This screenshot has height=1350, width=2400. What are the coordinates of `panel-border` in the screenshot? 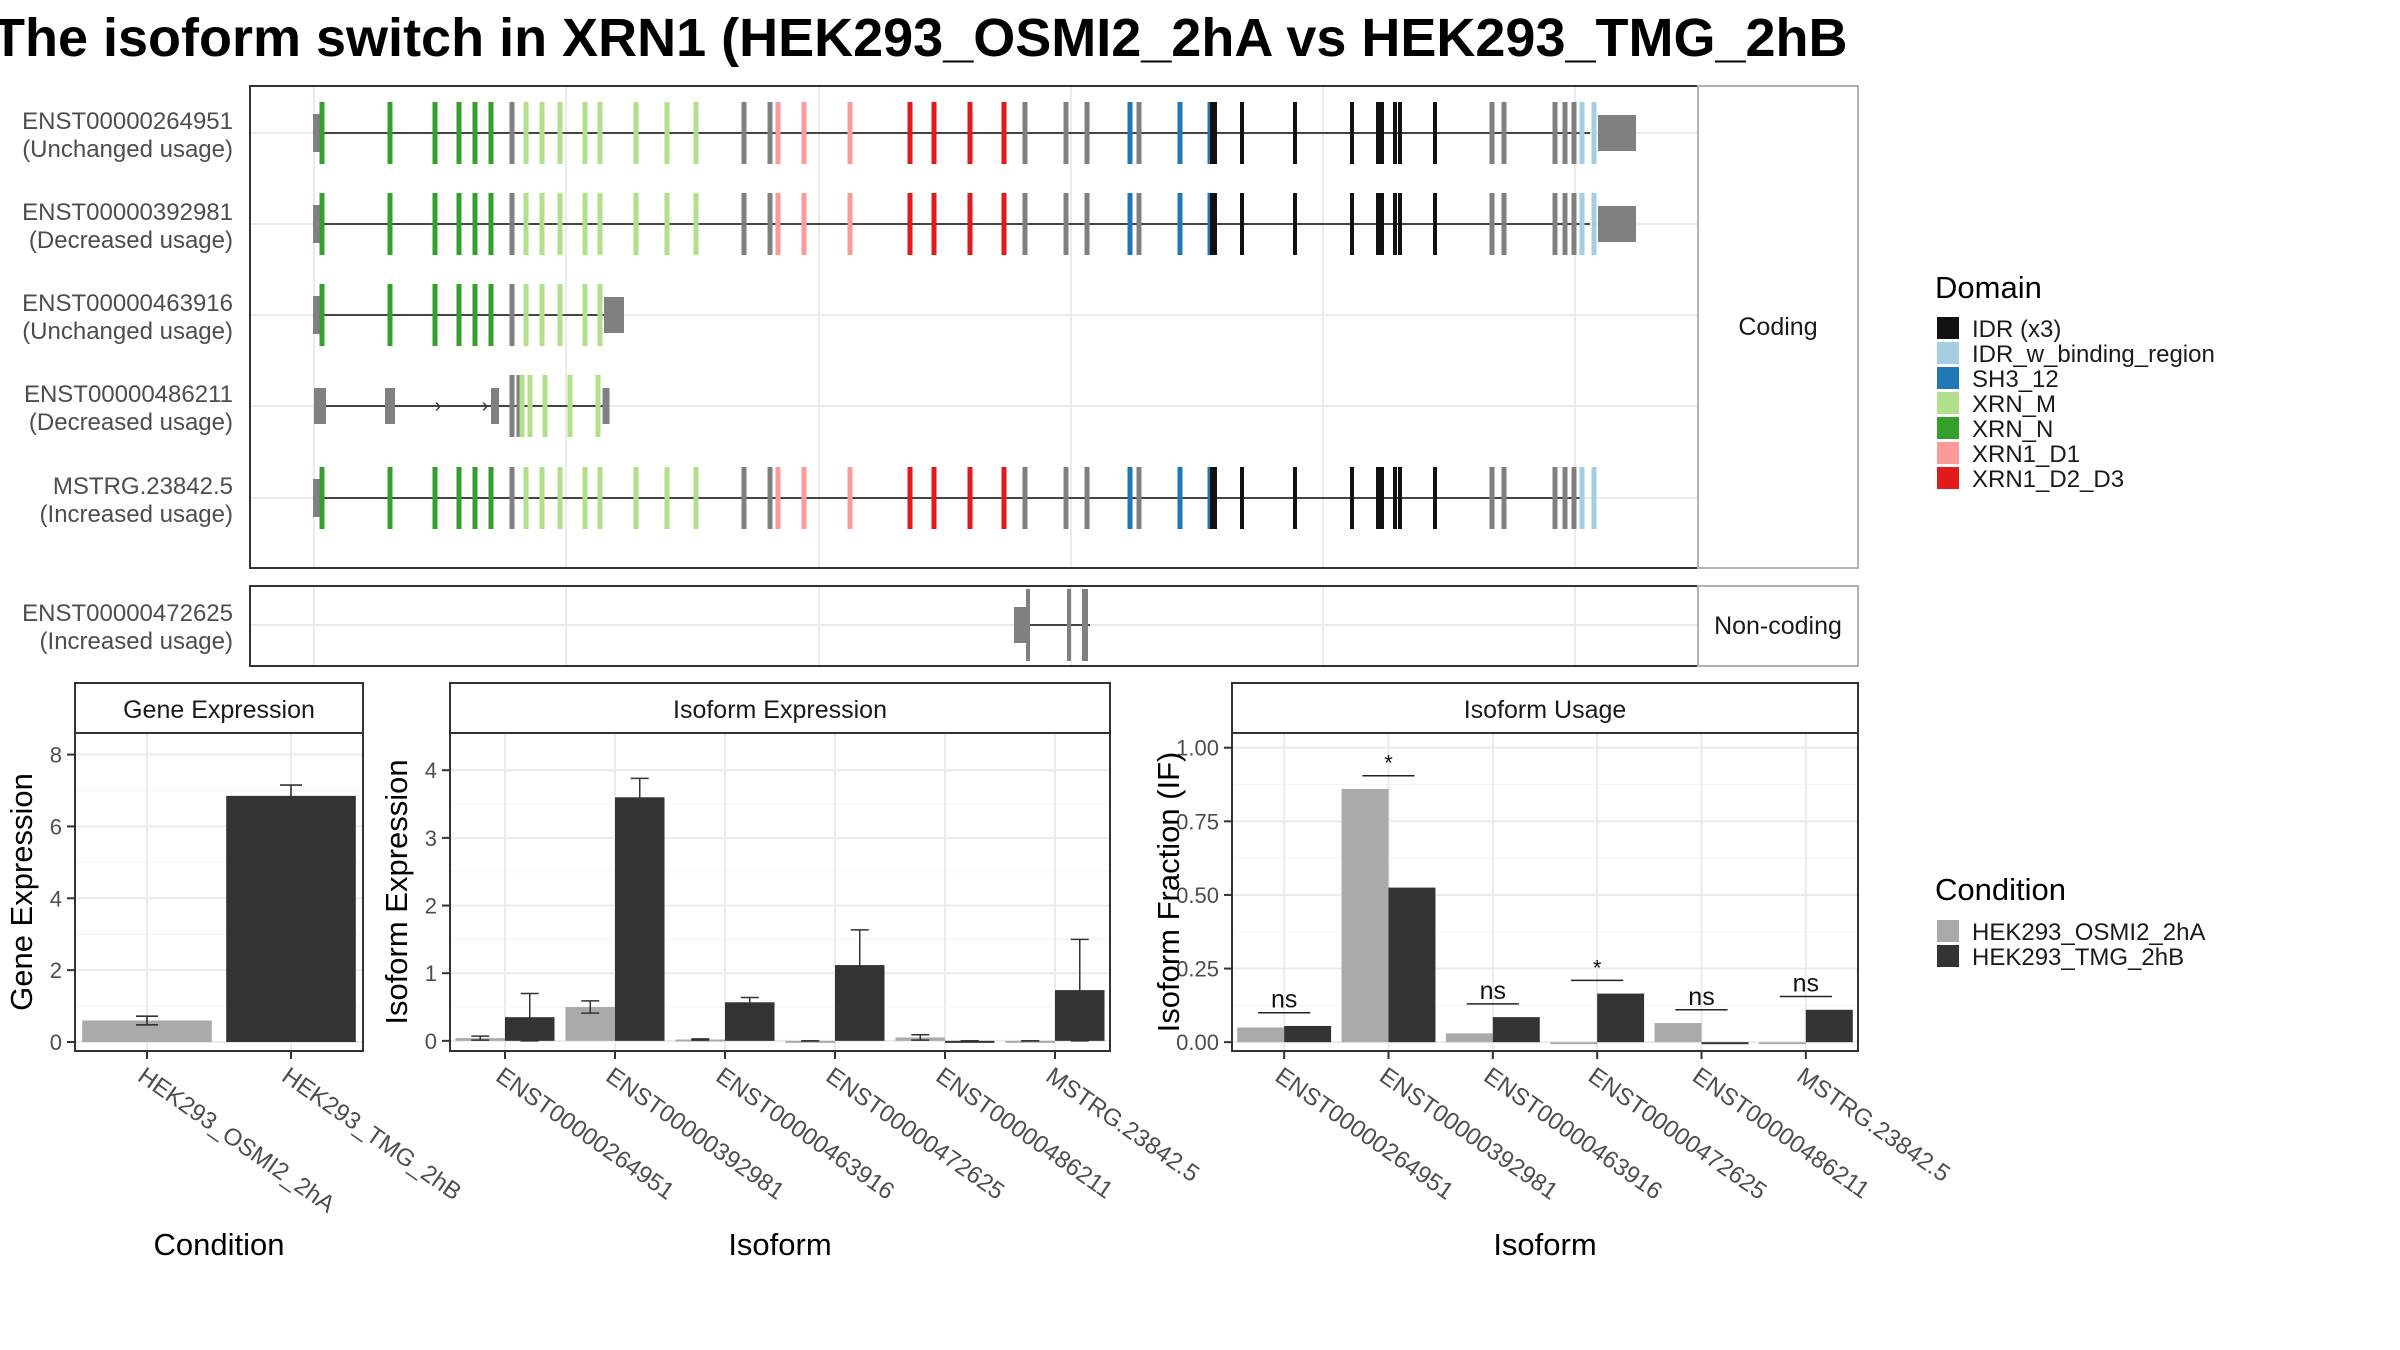 It's located at (219, 892).